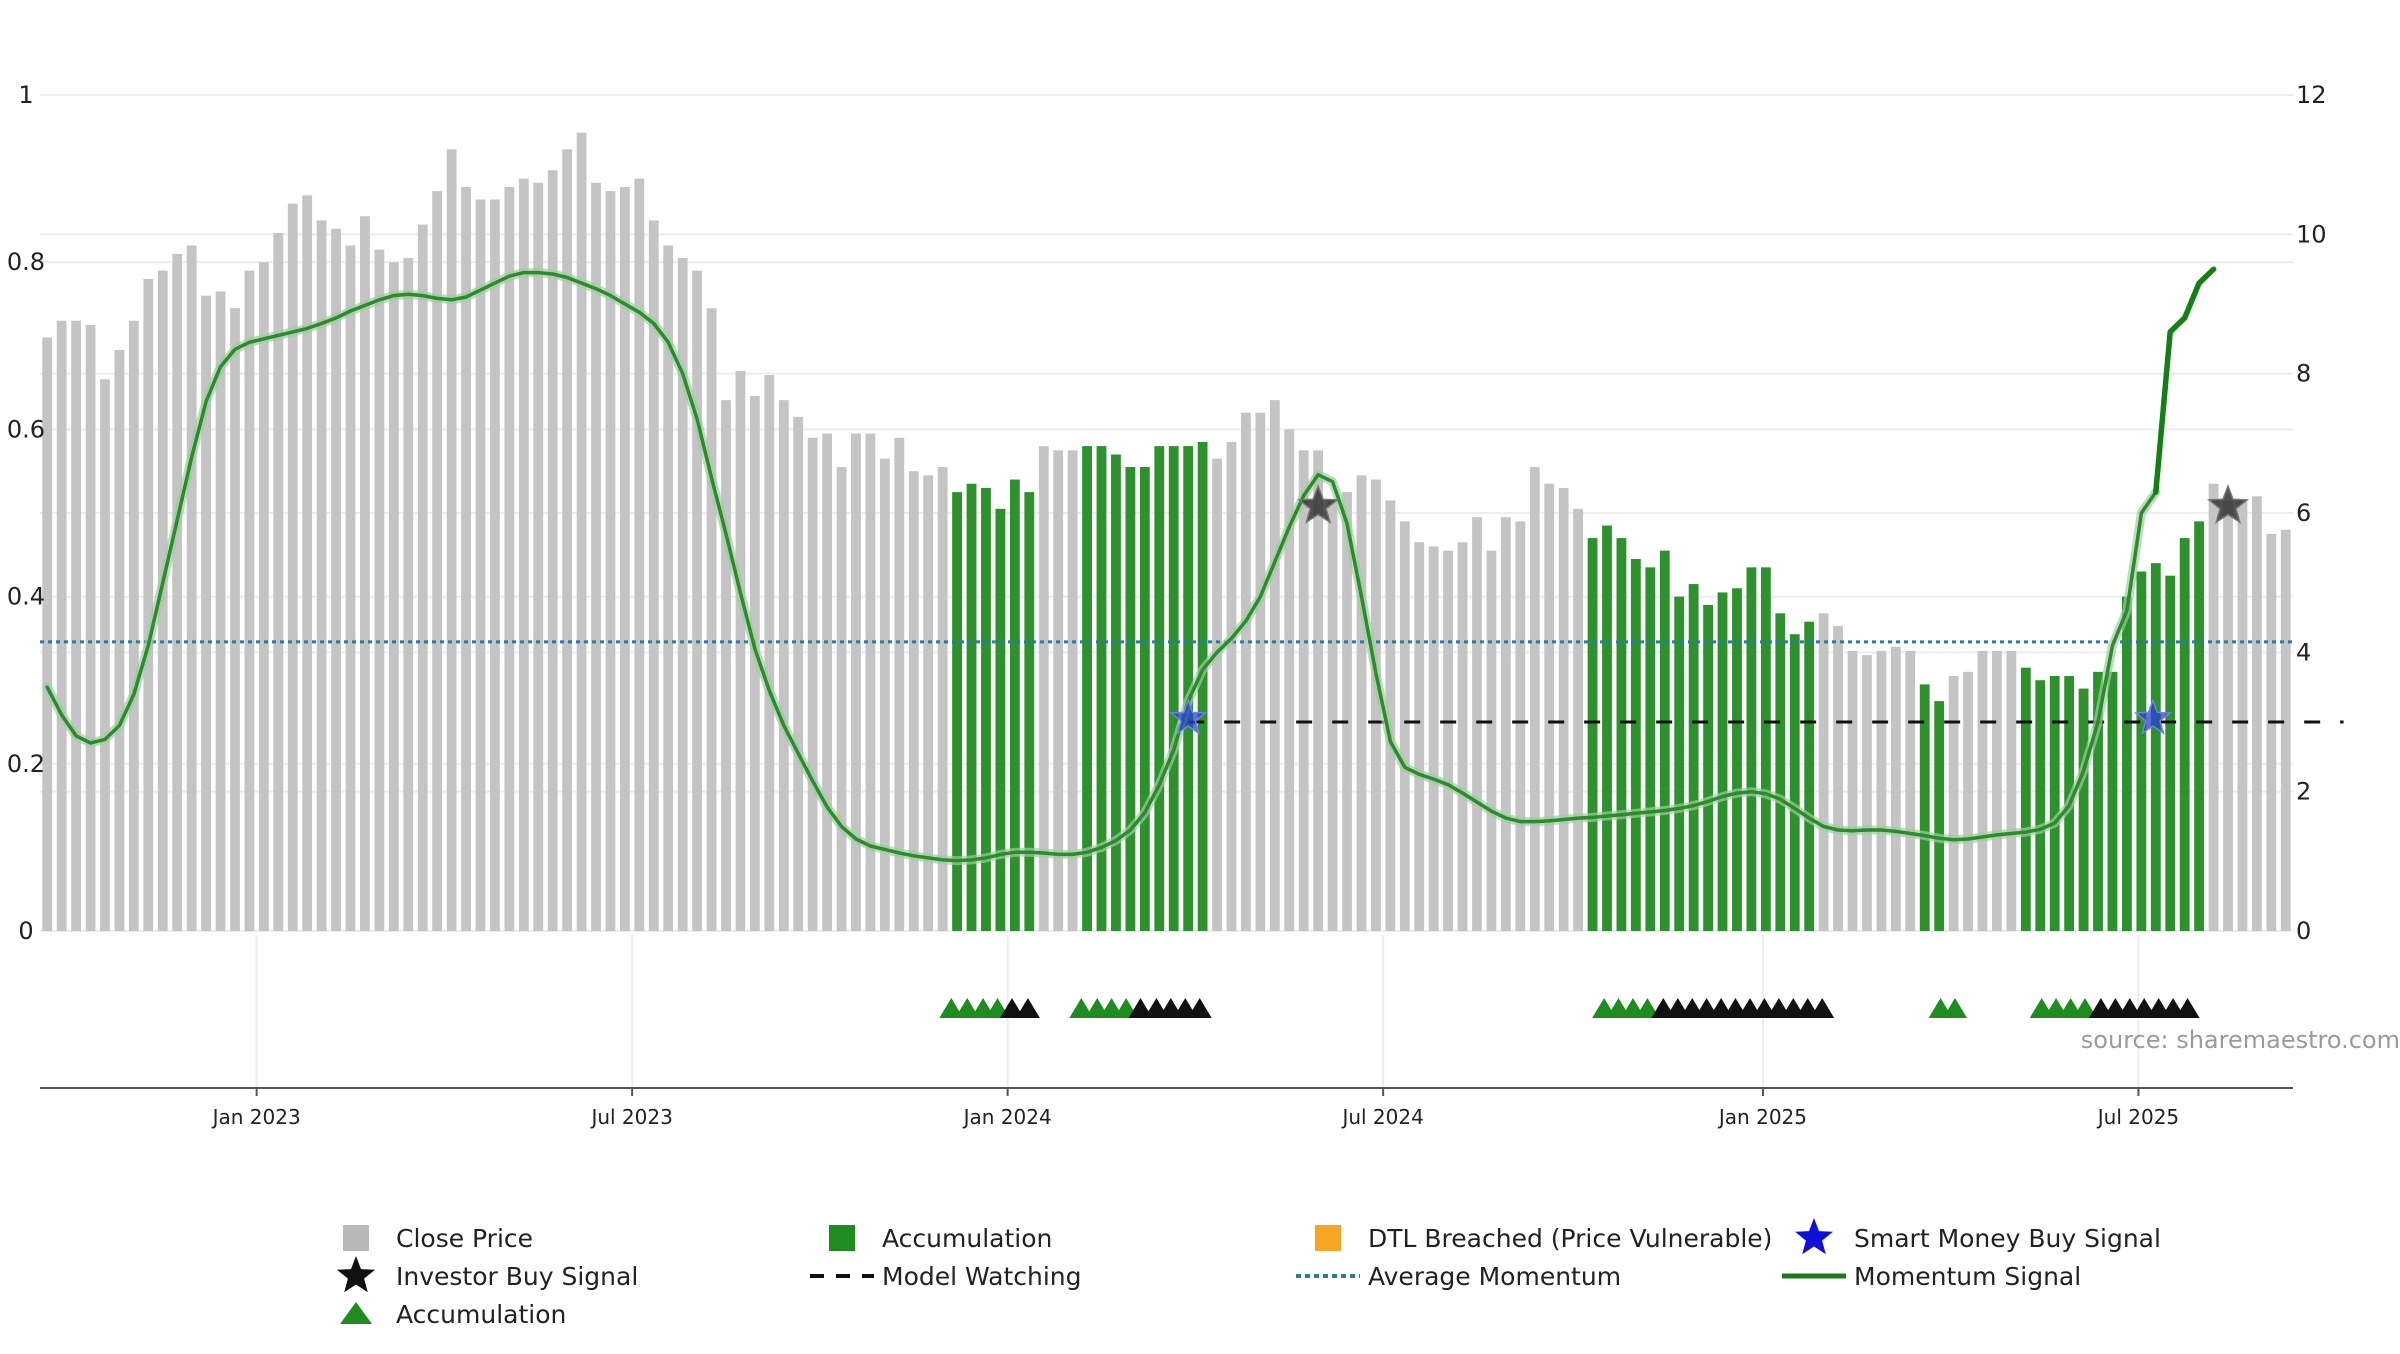  What do you see at coordinates (1381, 1117) in the screenshot?
I see `x-axis-tick-label: Jul 2024` at bounding box center [1381, 1117].